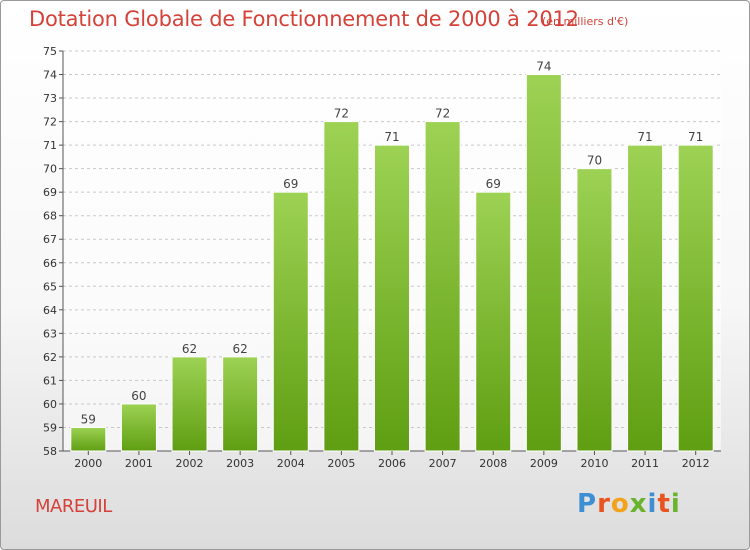 Image resolution: width=750 pixels, height=550 pixels. Describe the element at coordinates (664, 504) in the screenshot. I see `logo-letter: t` at that location.